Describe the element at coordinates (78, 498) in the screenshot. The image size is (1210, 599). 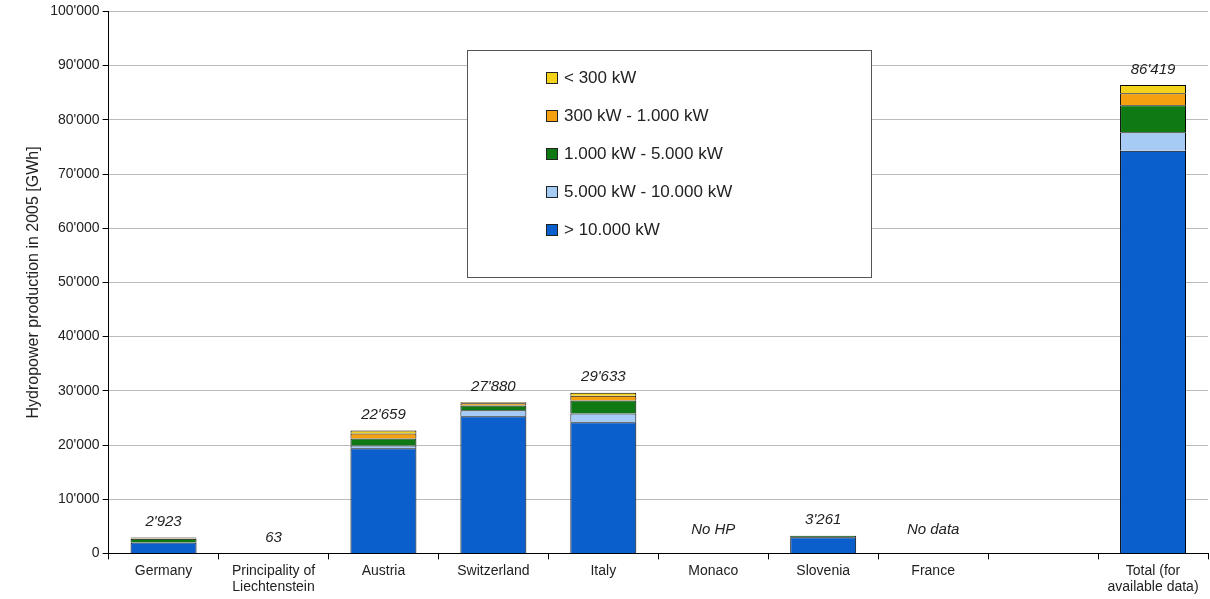
I see `y-tick-label: 10'000` at that location.